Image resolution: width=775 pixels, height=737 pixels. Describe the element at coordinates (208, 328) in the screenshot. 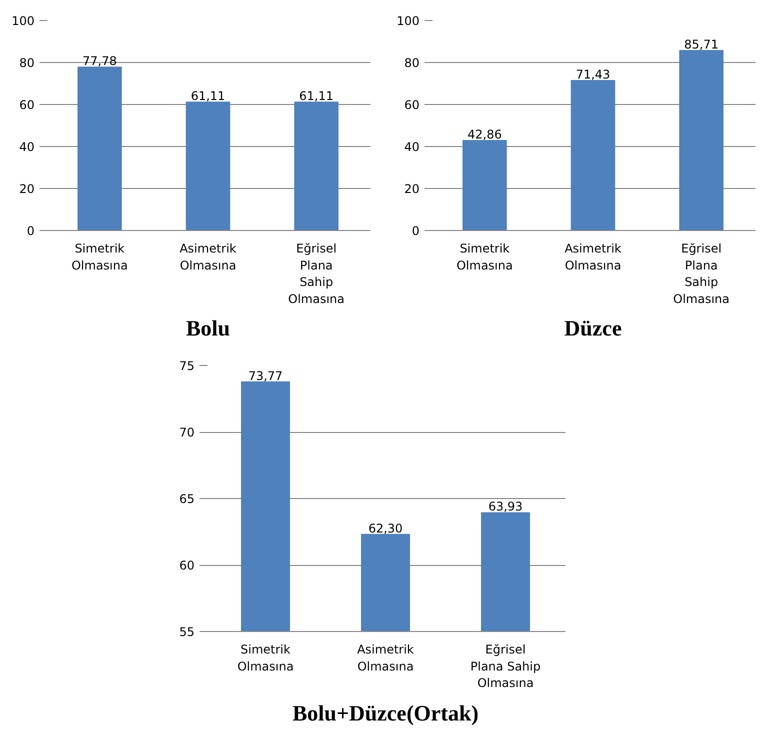

I see `text: Bolu` at that location.